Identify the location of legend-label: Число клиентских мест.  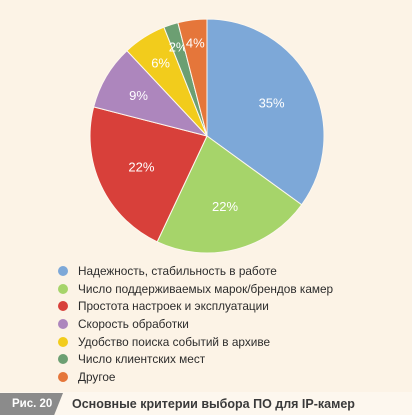
(142, 359).